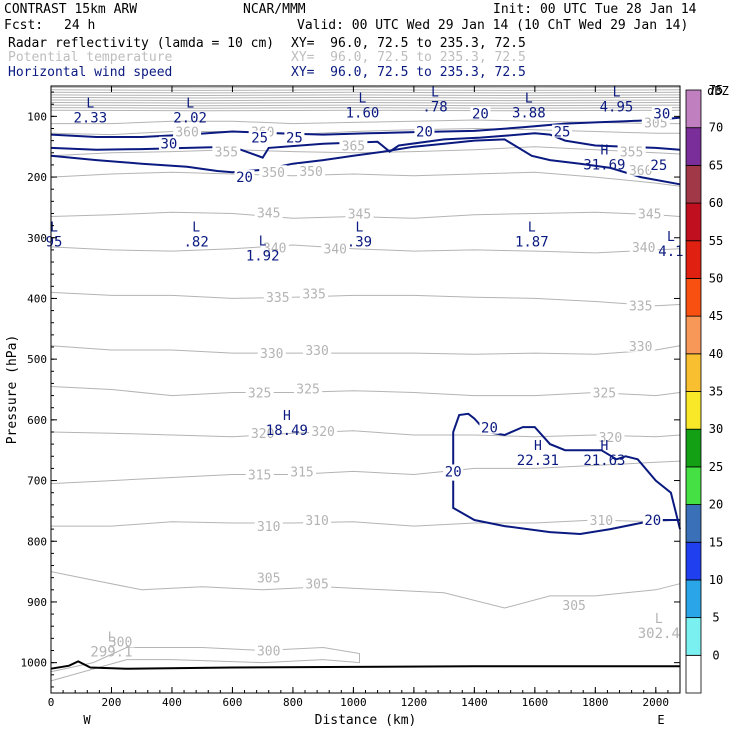 The height and width of the screenshot is (740, 740). What do you see at coordinates (532, 243) in the screenshot?
I see `extremum-value: 1.87` at bounding box center [532, 243].